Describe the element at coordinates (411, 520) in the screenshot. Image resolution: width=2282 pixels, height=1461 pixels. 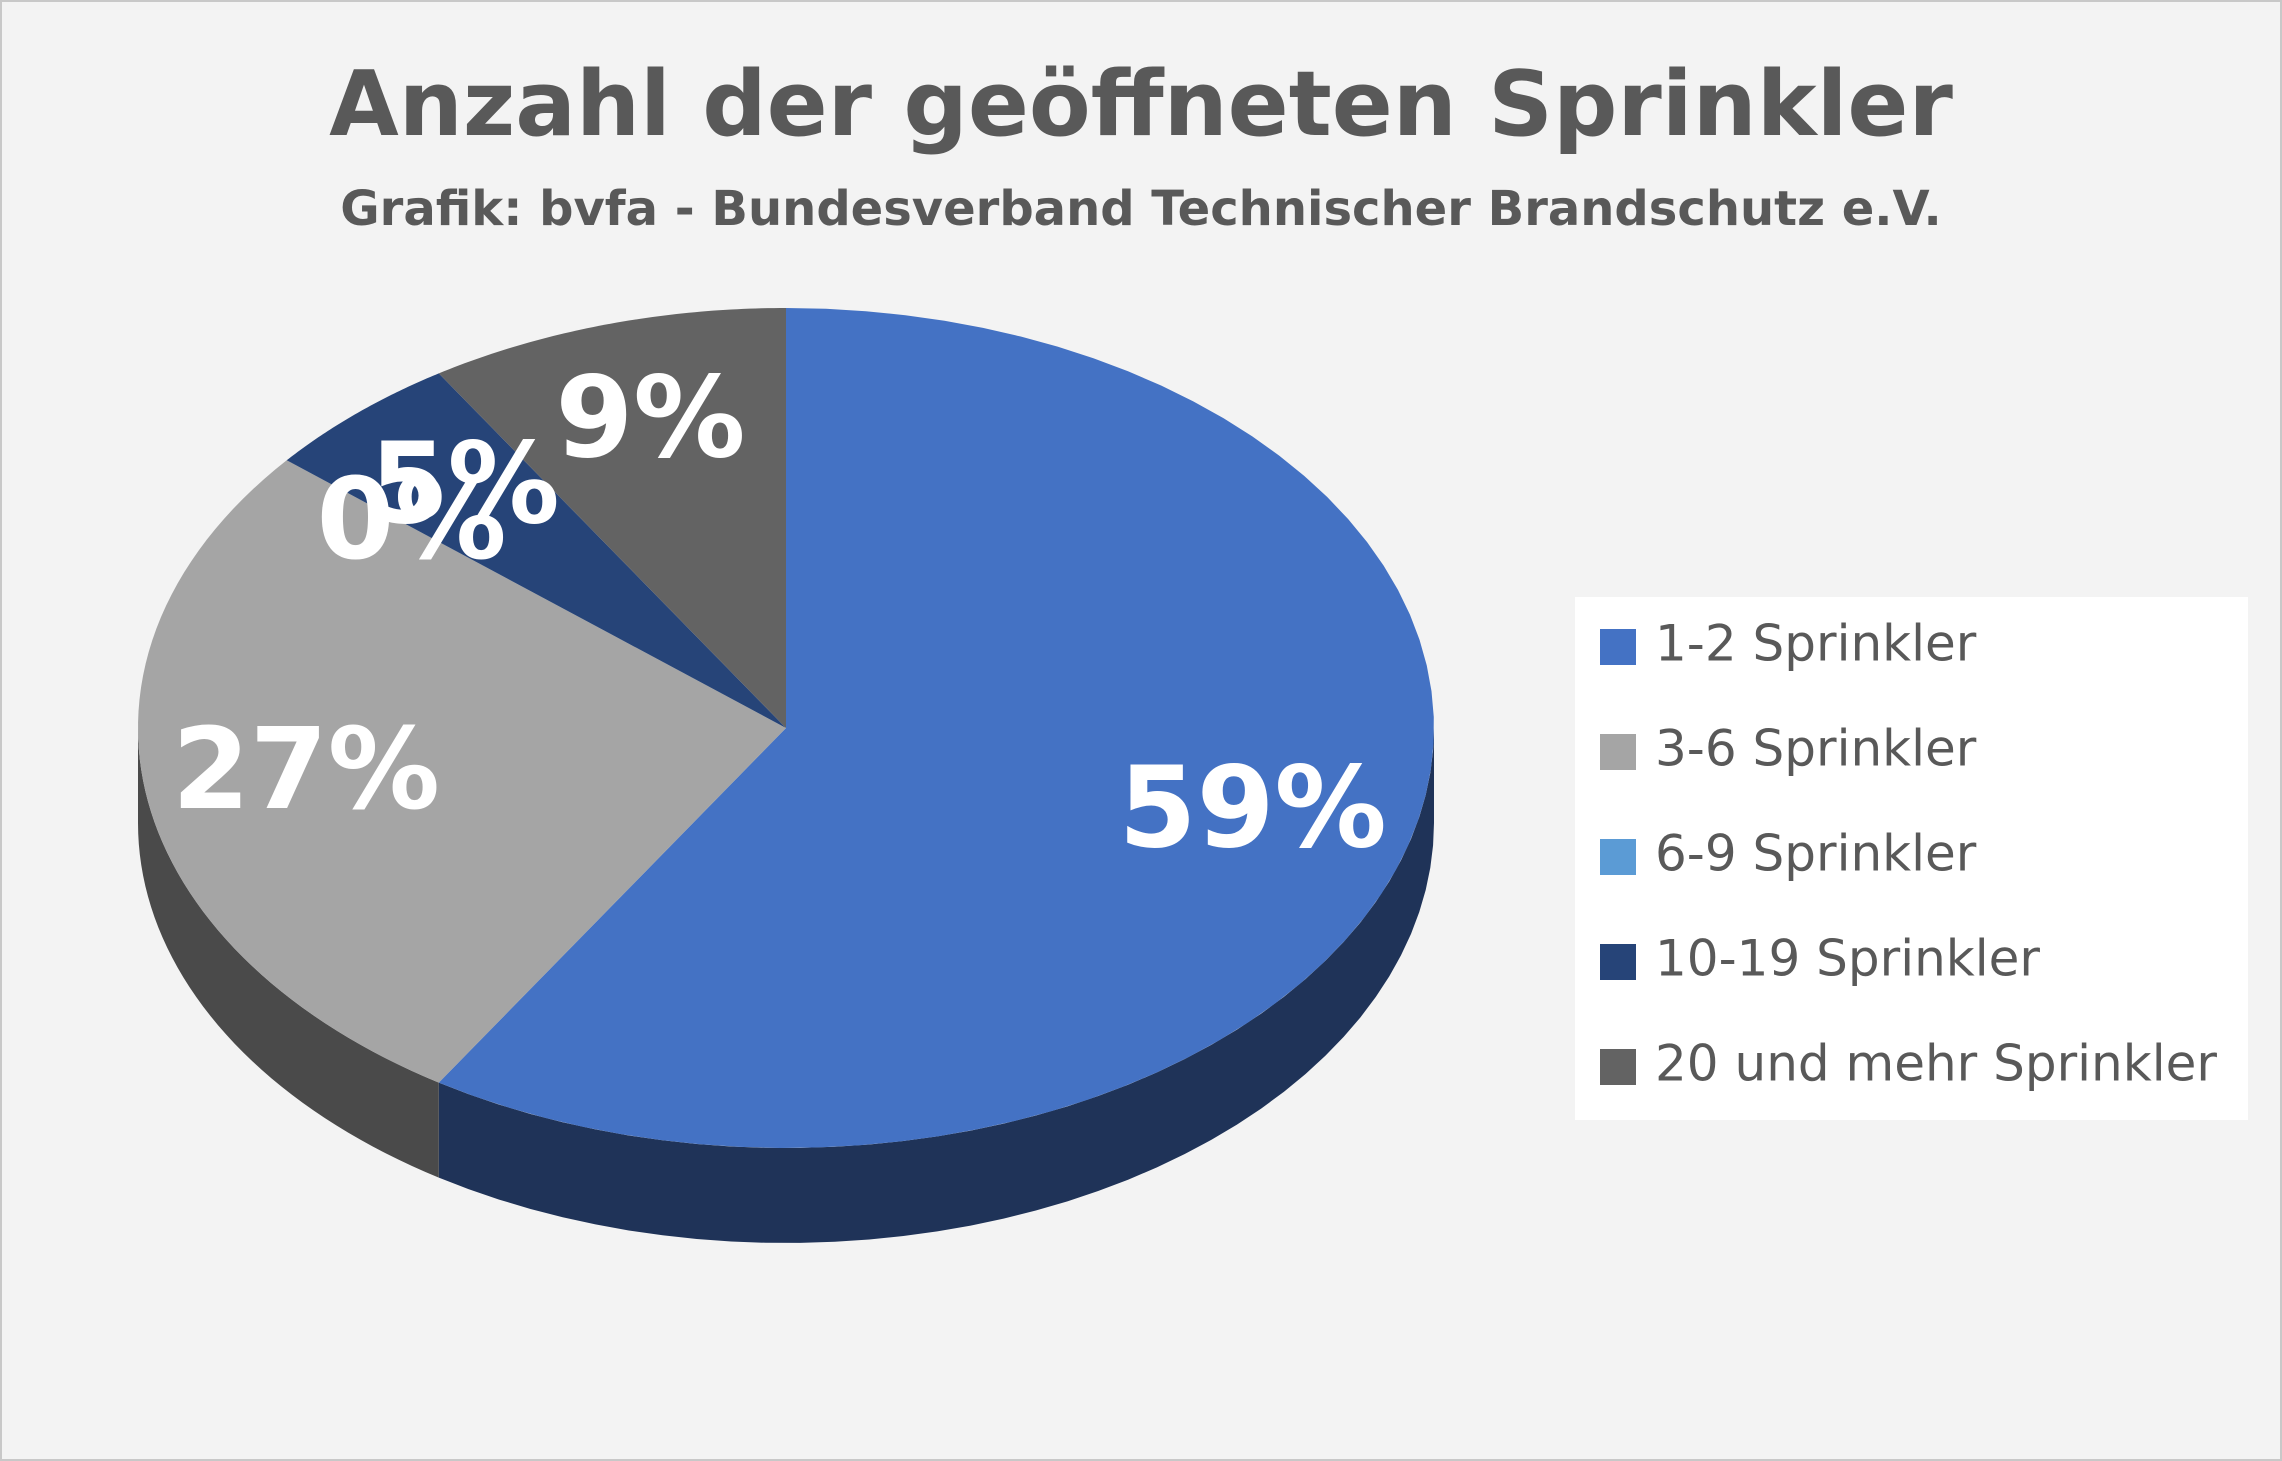
I see `data-label: 0%` at that location.